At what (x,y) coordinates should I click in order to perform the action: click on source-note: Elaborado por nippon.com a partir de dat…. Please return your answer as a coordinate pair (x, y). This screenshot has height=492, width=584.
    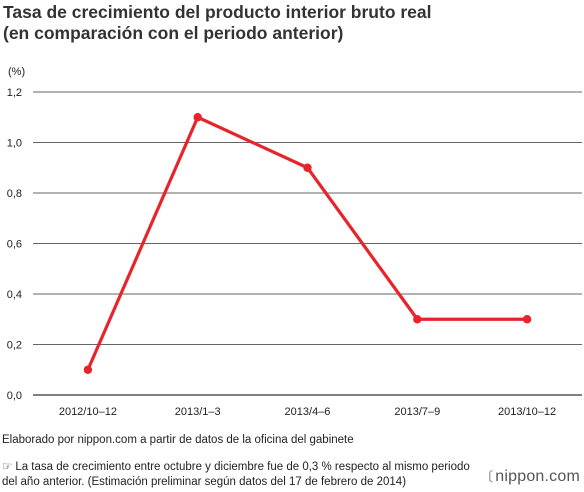
    Looking at the image, I should click on (178, 440).